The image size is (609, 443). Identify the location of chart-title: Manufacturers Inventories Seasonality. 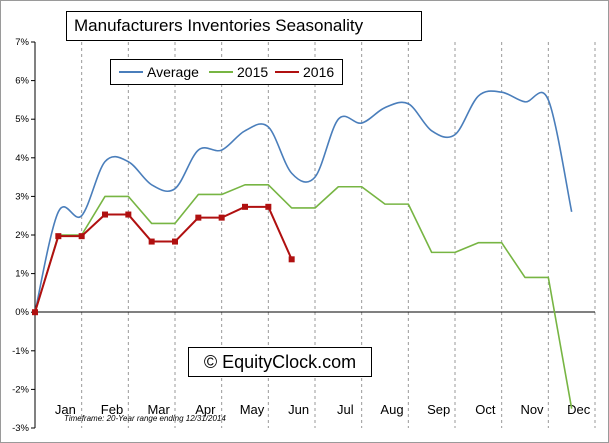
(244, 26).